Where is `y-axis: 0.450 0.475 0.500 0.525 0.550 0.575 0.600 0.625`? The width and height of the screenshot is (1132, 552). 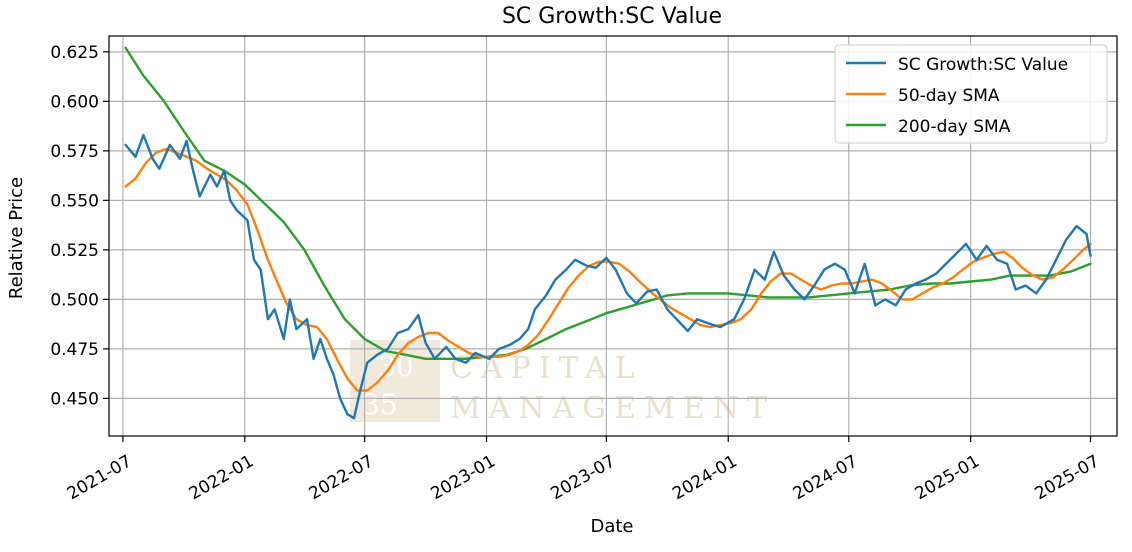 y-axis: 0.450 0.475 0.500 0.525 0.550 0.575 0.600 0.625 is located at coordinates (79, 226).